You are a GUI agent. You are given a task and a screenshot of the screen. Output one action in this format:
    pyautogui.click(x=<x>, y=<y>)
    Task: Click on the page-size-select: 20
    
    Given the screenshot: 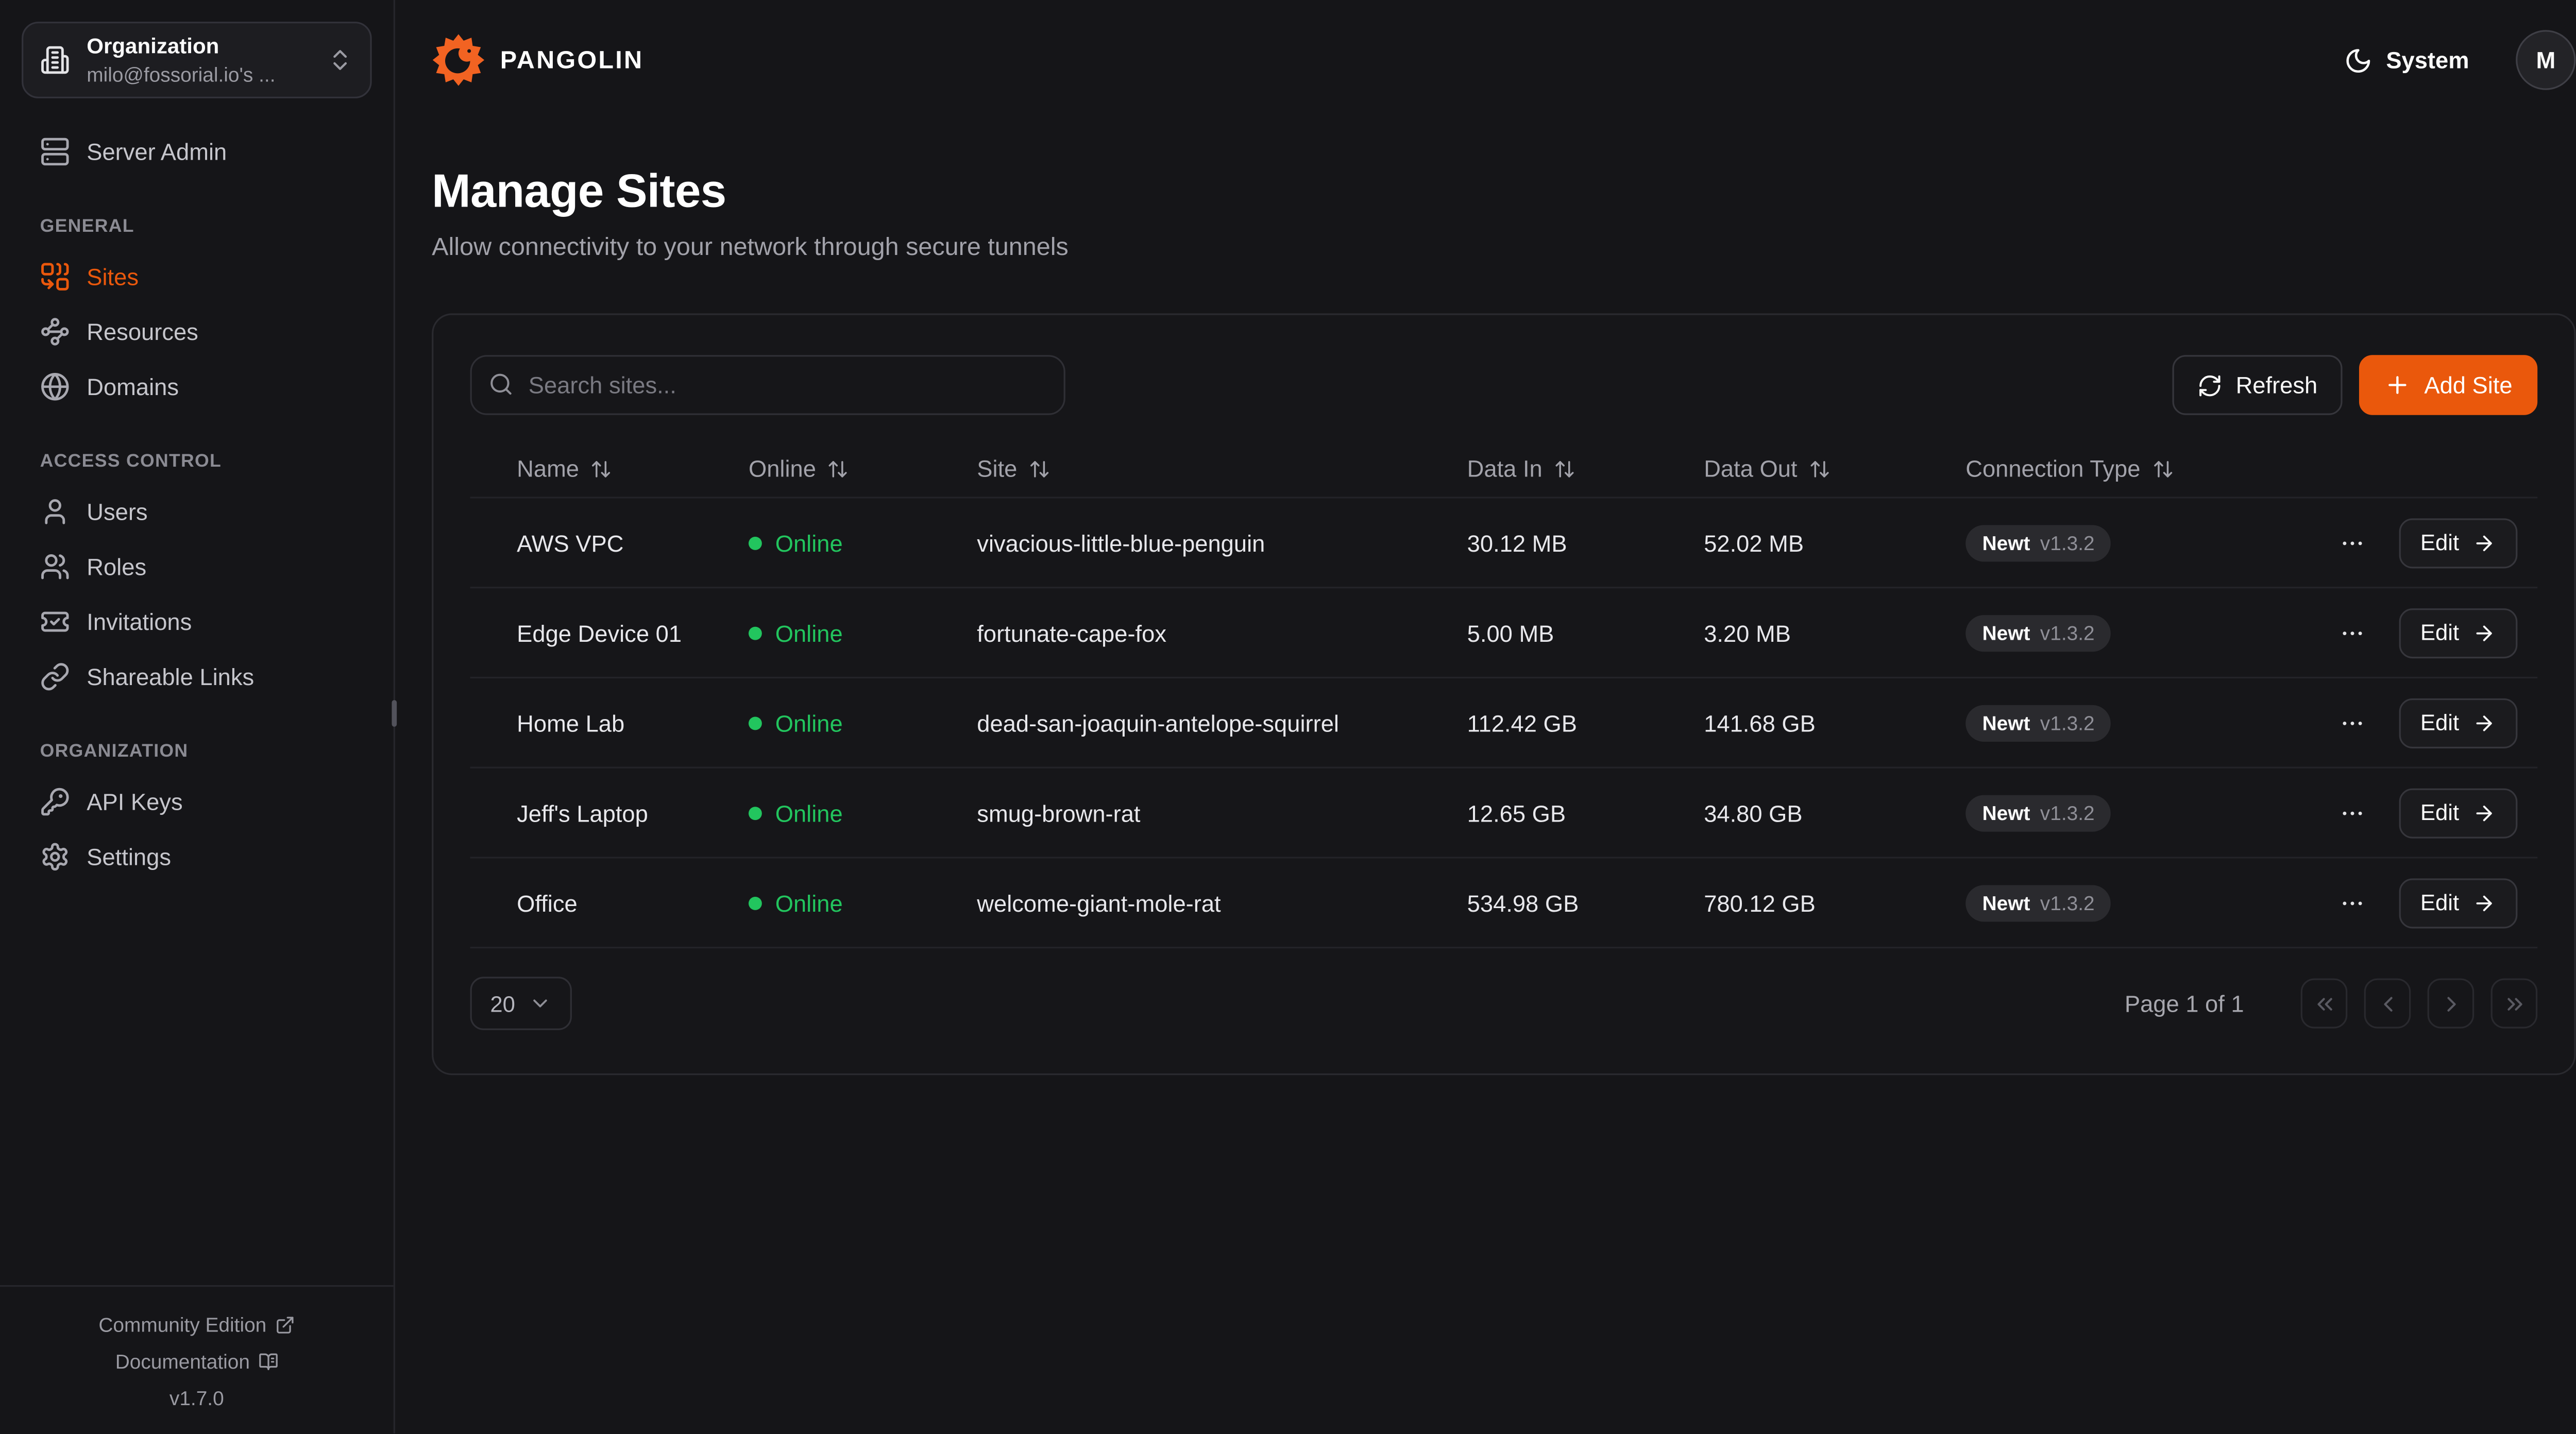 What is the action you would take?
    pyautogui.click(x=521, y=1004)
    